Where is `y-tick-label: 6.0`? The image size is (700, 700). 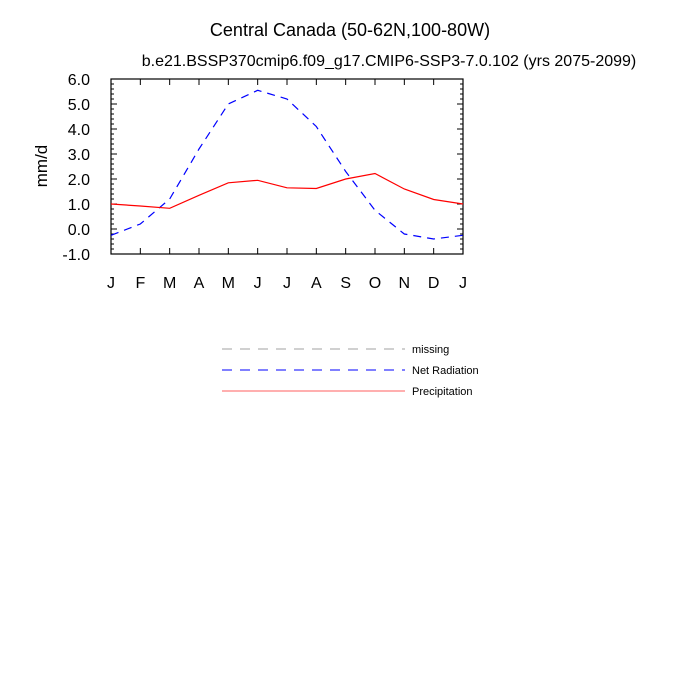
y-tick-label: 6.0 is located at coordinates (79, 80).